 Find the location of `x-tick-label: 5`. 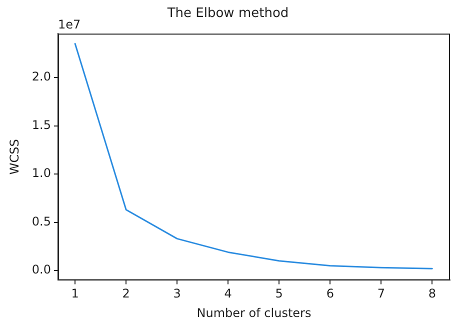

x-tick-label: 5 is located at coordinates (279, 293).